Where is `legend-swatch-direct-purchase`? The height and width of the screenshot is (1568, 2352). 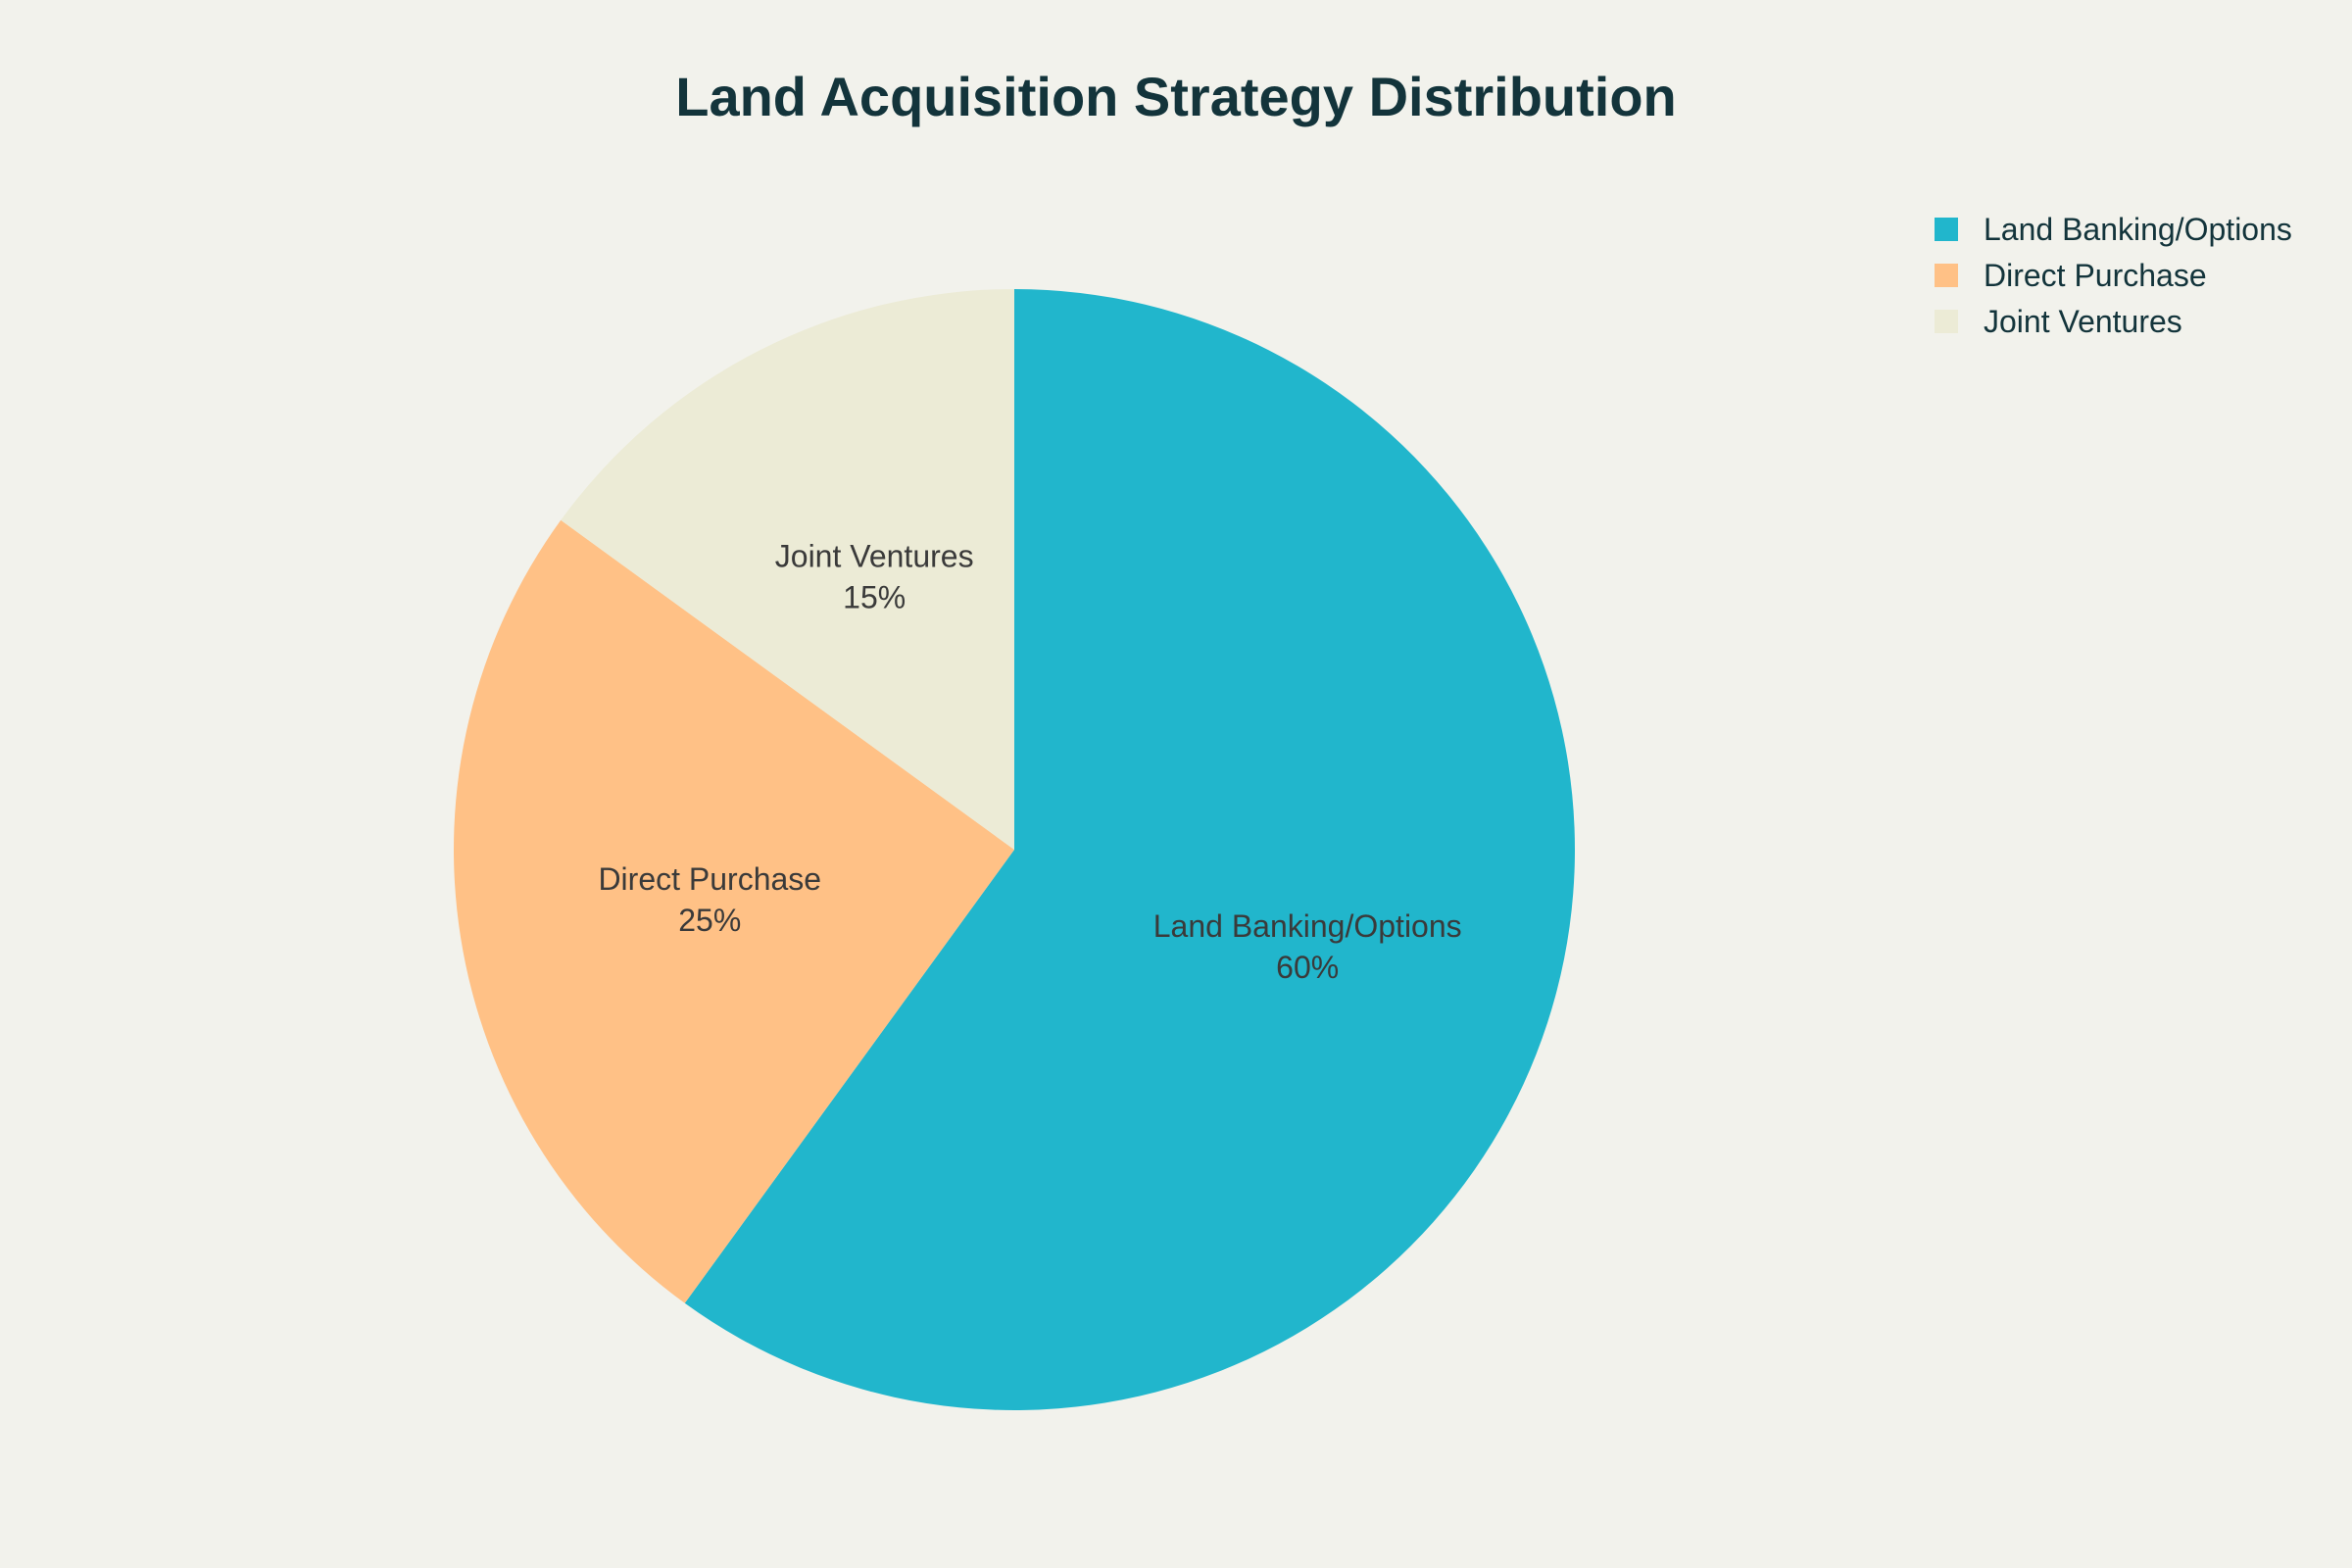
legend-swatch-direct-purchase is located at coordinates (1946, 275).